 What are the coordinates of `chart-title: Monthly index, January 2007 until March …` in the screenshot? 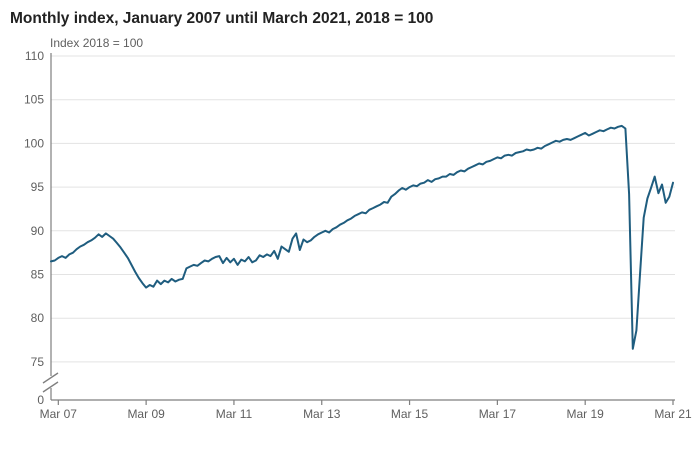 It's located at (222, 18).